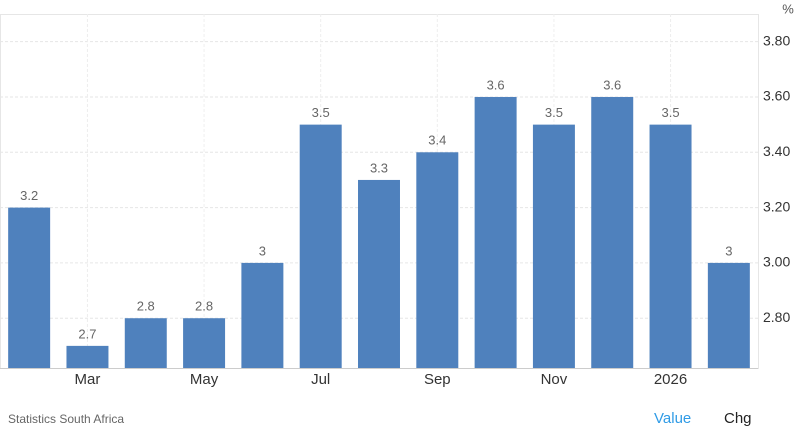  What do you see at coordinates (88, 379) in the screenshot?
I see `x-tick-label: Mar` at bounding box center [88, 379].